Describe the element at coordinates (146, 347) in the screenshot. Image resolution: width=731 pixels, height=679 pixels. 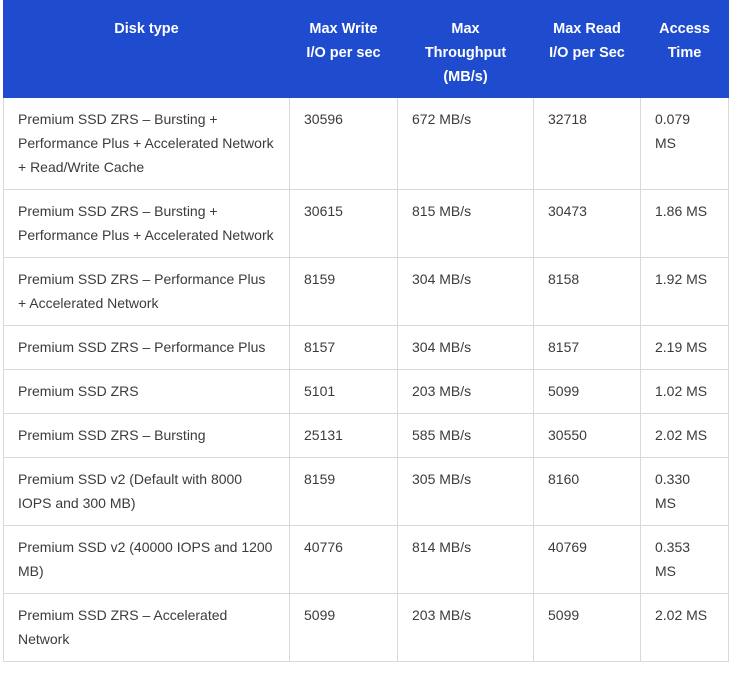
I see `cell-disk-type: Premium SSD ZRS – Performance Plus` at that location.